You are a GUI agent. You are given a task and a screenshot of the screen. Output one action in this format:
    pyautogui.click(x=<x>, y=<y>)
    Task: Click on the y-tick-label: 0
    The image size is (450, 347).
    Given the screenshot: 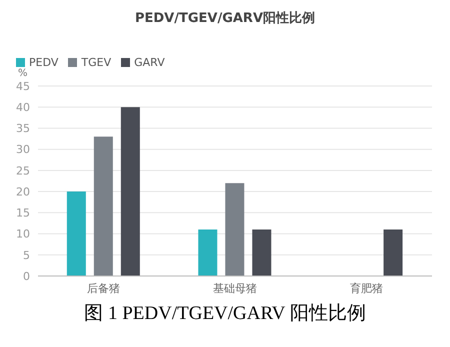 What is the action you would take?
    pyautogui.click(x=26, y=276)
    